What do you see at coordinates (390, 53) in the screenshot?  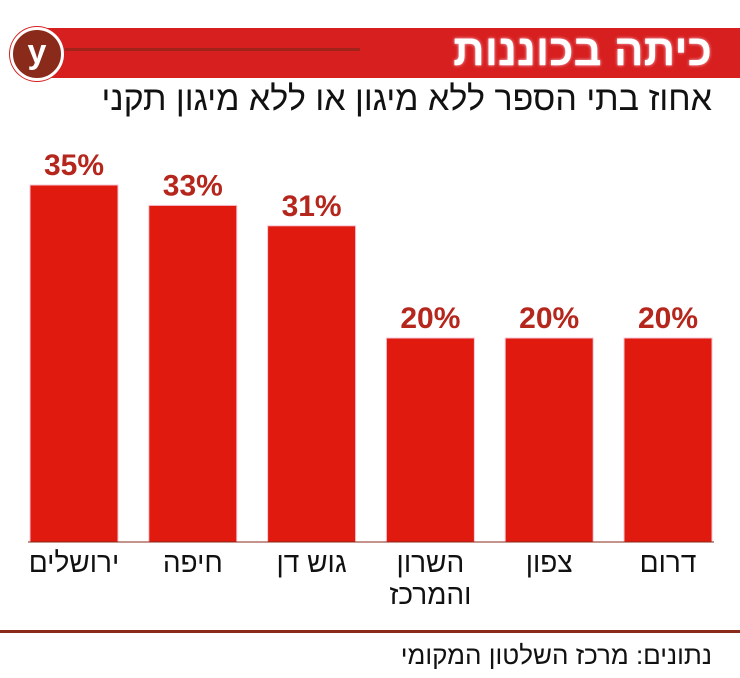 I see `title-band` at bounding box center [390, 53].